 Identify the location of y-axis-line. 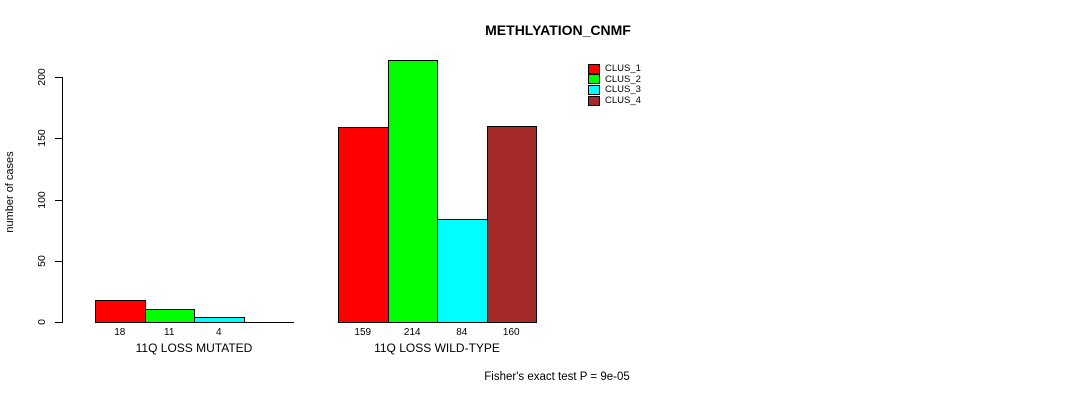
(62, 200).